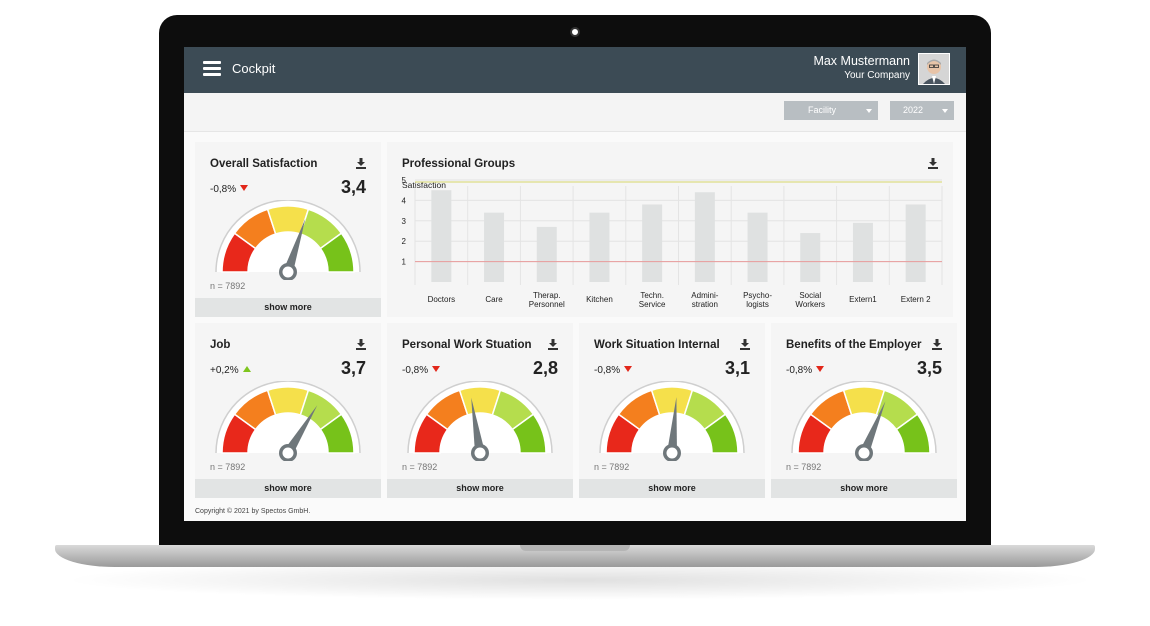 The image size is (1150, 626). I want to click on x-tick-label: Kitchen, so click(599, 299).